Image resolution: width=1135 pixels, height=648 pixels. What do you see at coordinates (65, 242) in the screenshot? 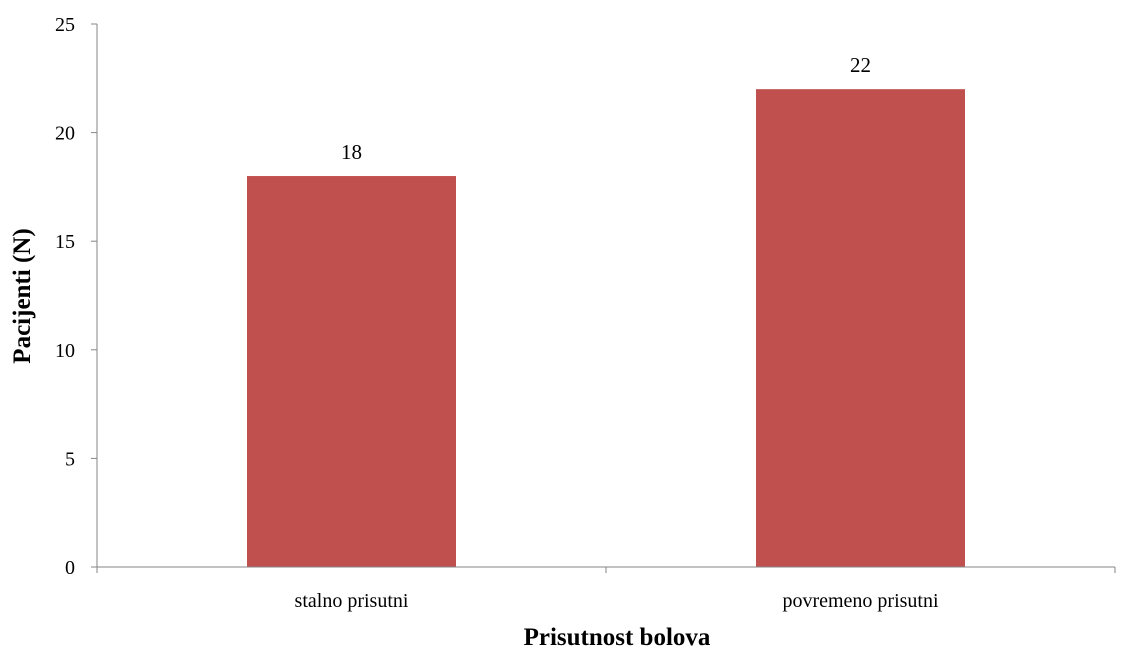
I see `y-tick-label: 15` at bounding box center [65, 242].